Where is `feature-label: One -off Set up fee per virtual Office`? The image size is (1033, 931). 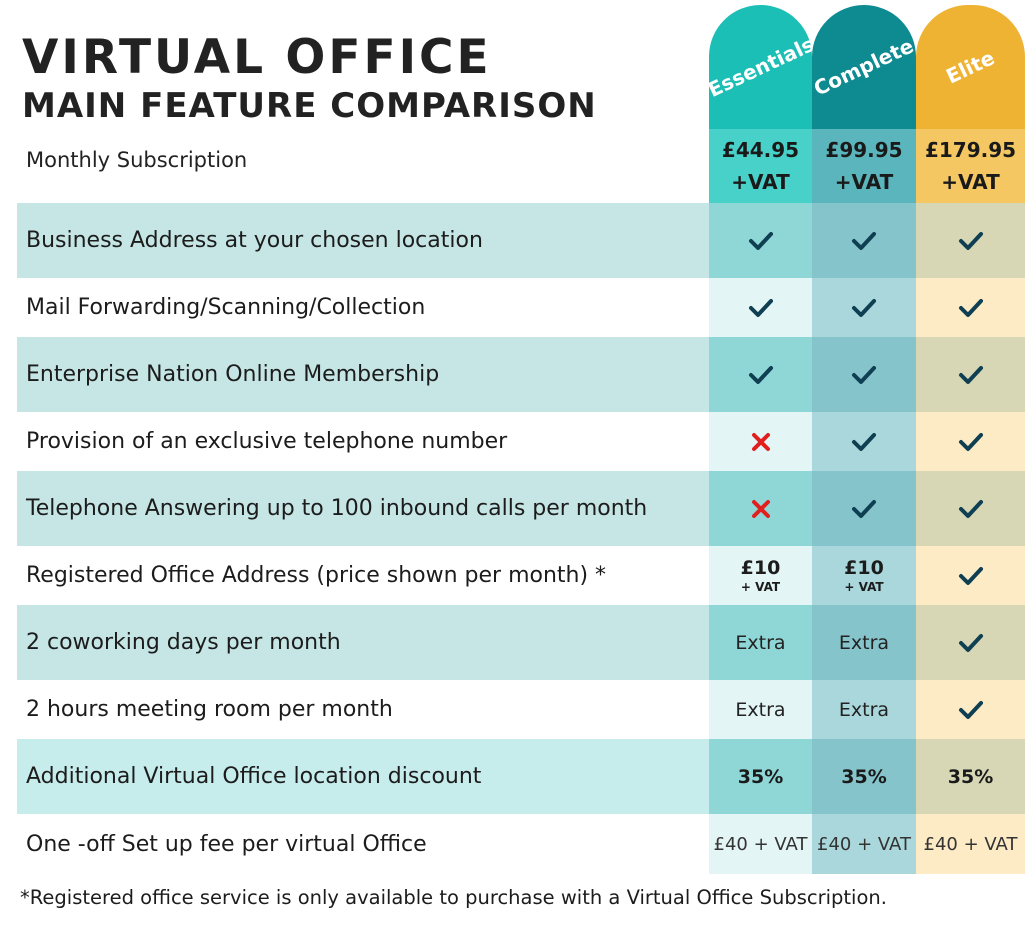 feature-label: One -off Set up fee per virtual Office is located at coordinates (226, 844).